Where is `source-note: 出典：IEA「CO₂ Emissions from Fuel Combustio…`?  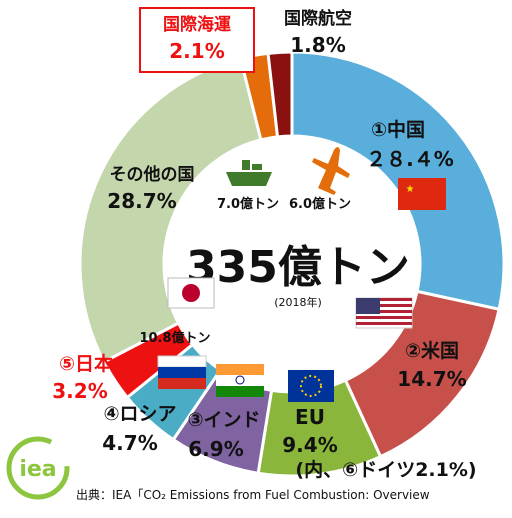 source-note: 出典：IEA「CO₂ Emissions from Fuel Combustio… is located at coordinates (253, 495).